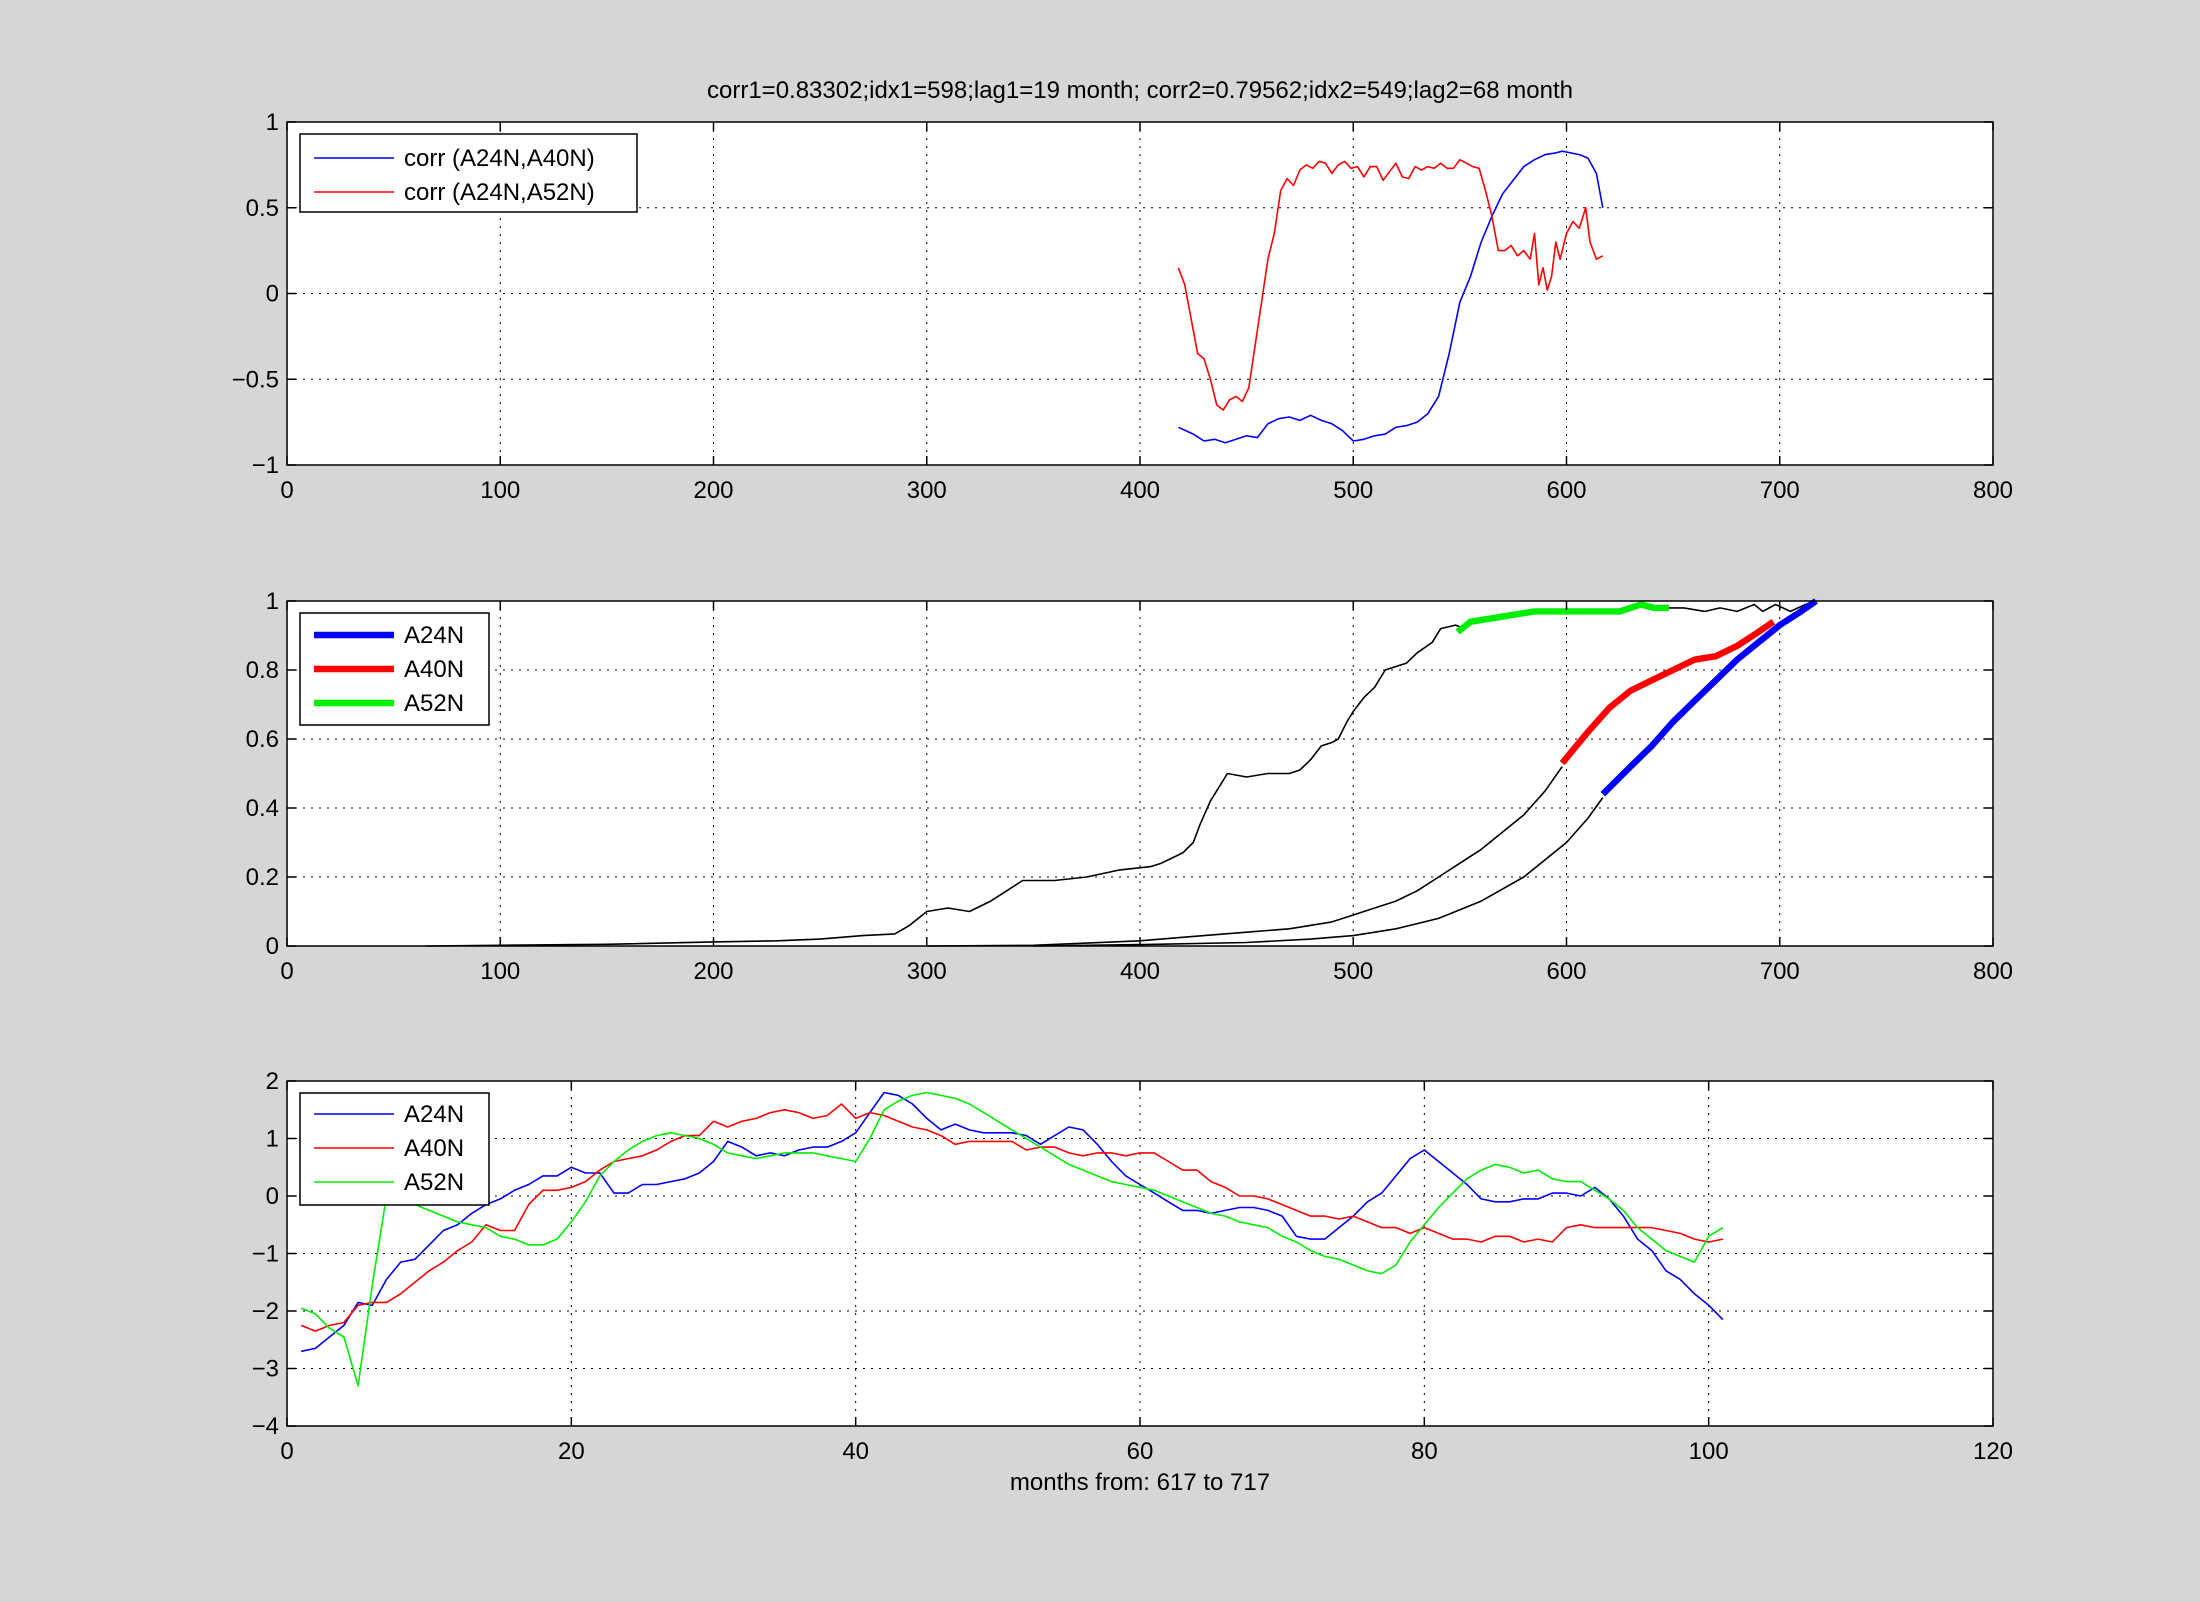 Image resolution: width=2200 pixels, height=1602 pixels. I want to click on y-tick-label: 0.8, so click(262, 670).